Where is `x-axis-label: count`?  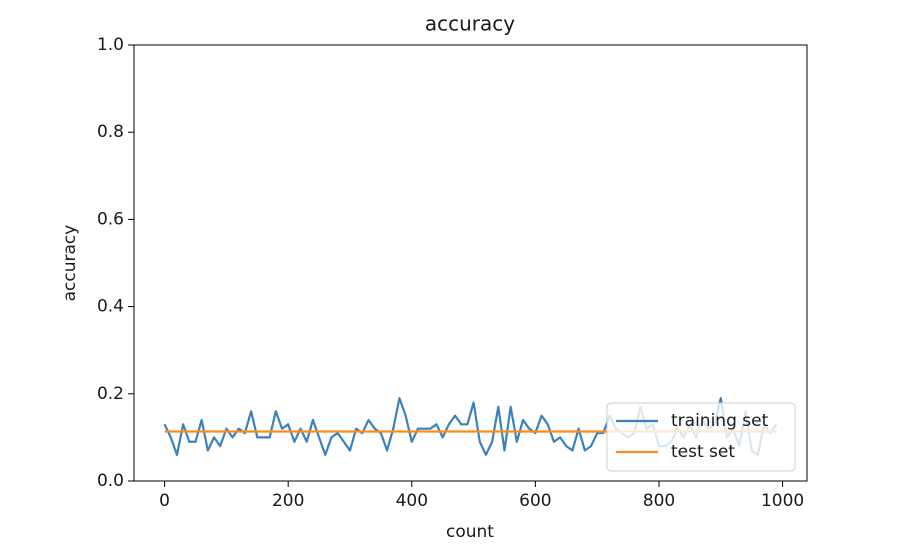 x-axis-label: count is located at coordinates (470, 532).